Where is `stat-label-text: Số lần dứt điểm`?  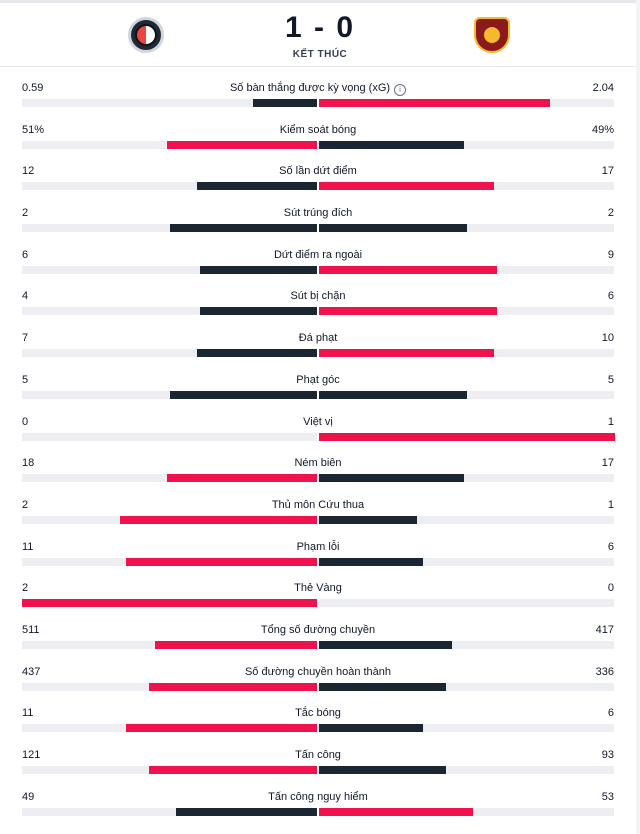 stat-label-text: Số lần dứt điểm is located at coordinates (318, 171).